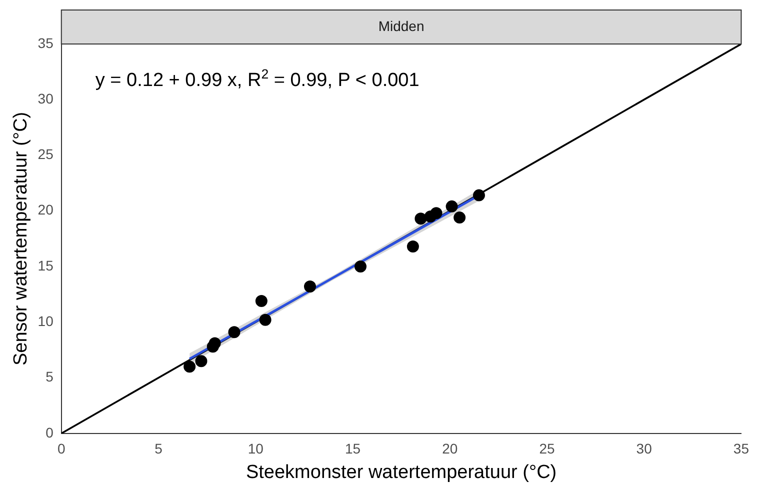 Image resolution: width=760 pixels, height=492 pixels. Describe the element at coordinates (46, 42) in the screenshot. I see `y-tick-label: 35` at that location.